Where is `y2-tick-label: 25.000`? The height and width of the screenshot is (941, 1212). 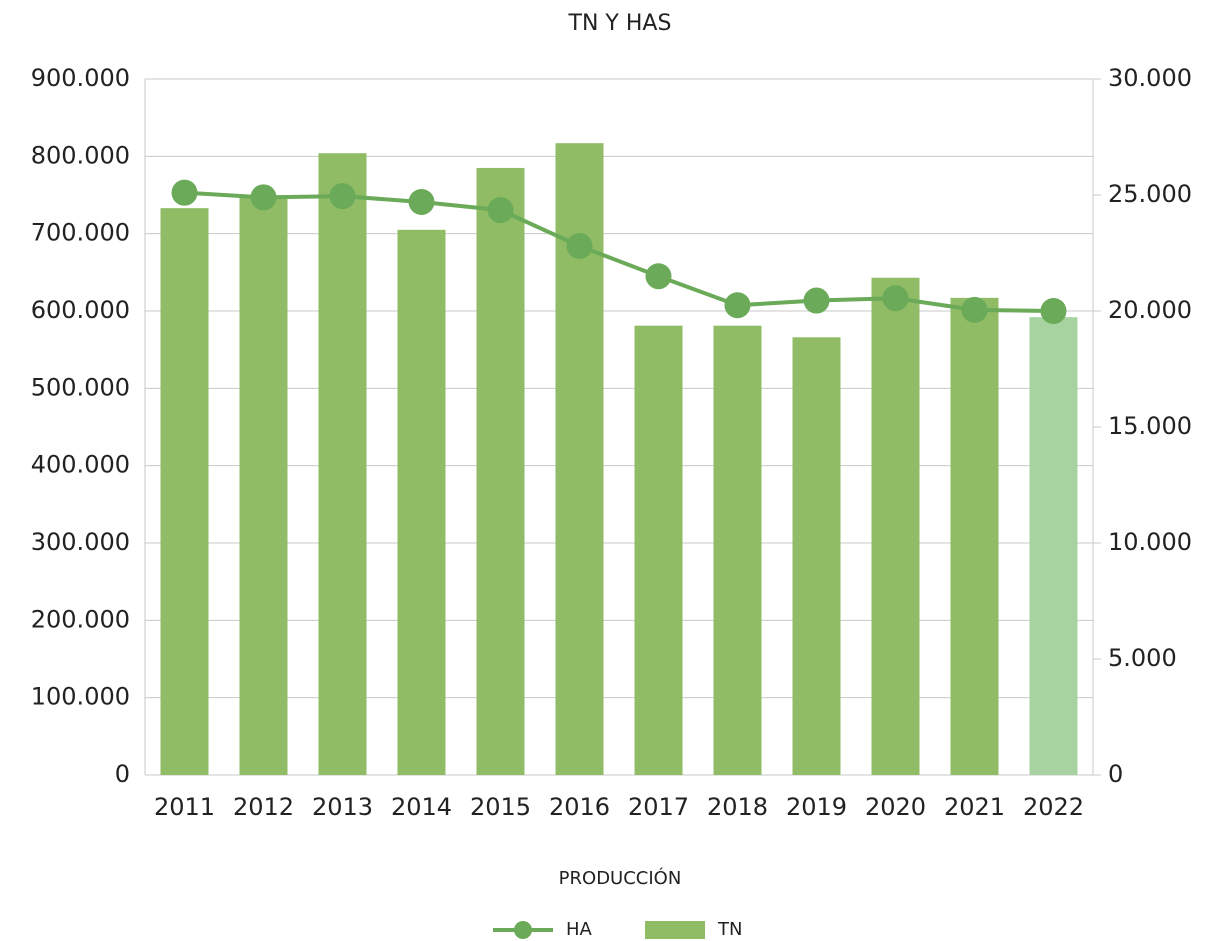 y2-tick-label: 25.000 is located at coordinates (1150, 194).